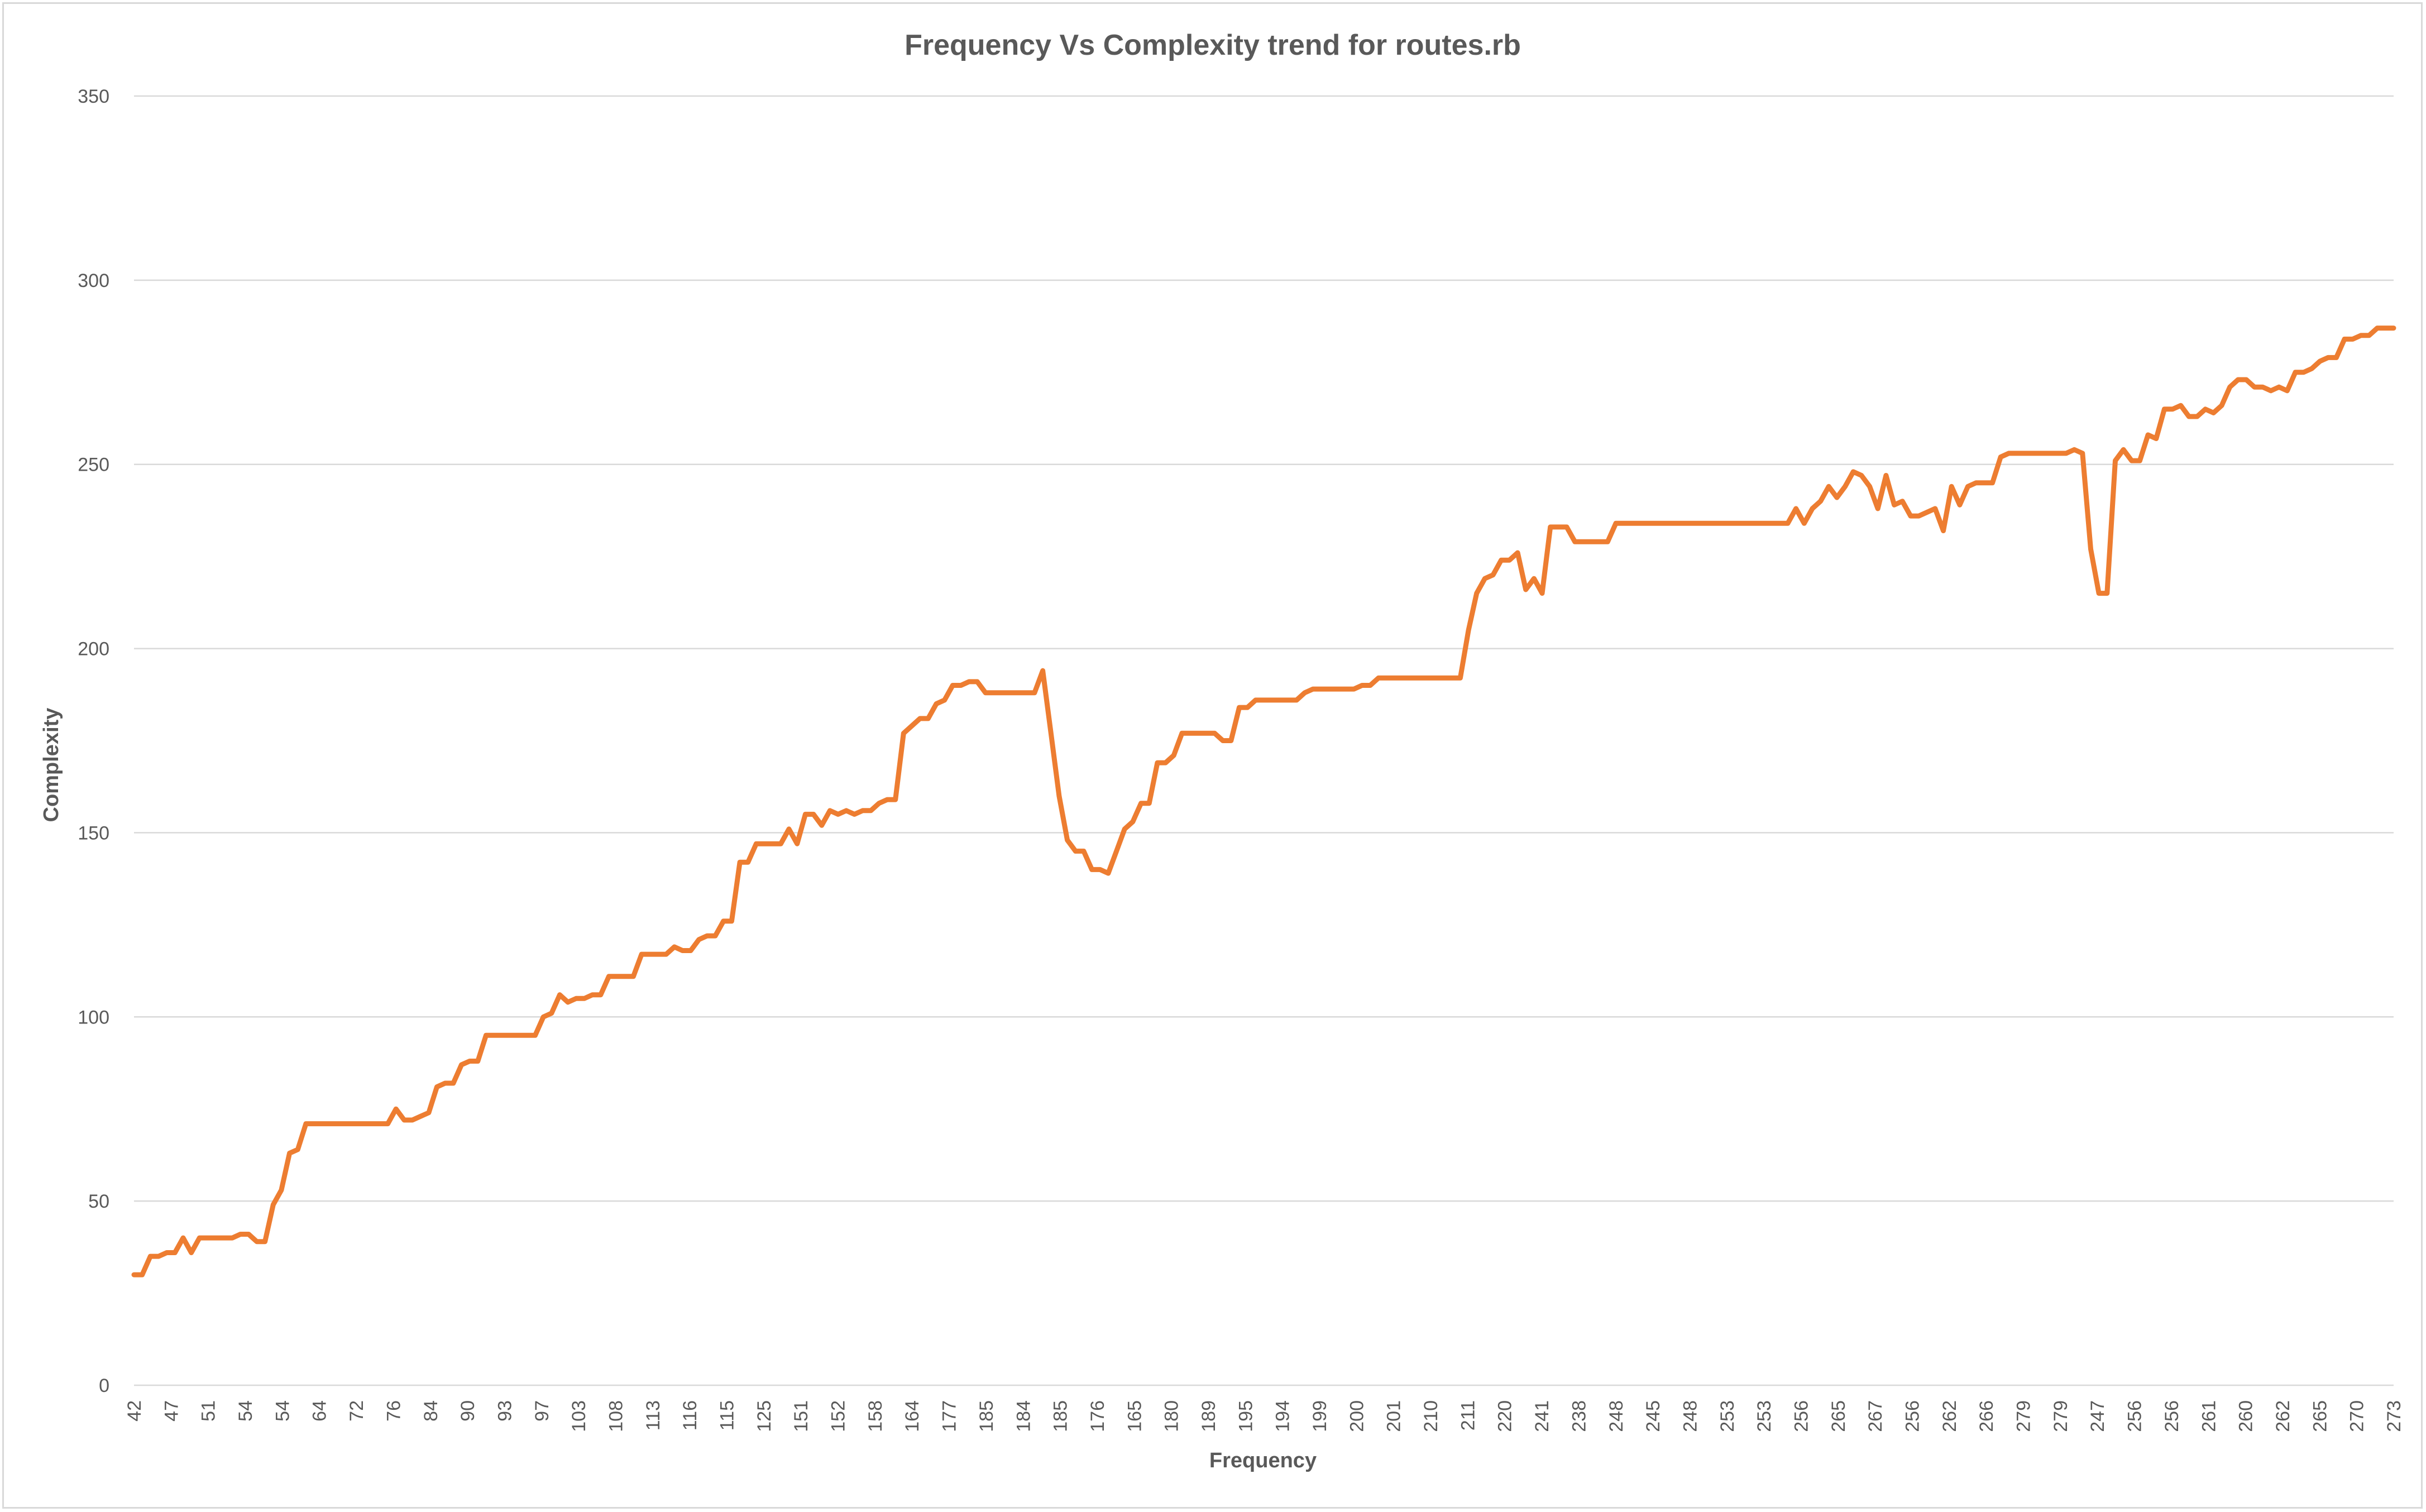  What do you see at coordinates (356, 1411) in the screenshot?
I see `x-tick-label: 72` at bounding box center [356, 1411].